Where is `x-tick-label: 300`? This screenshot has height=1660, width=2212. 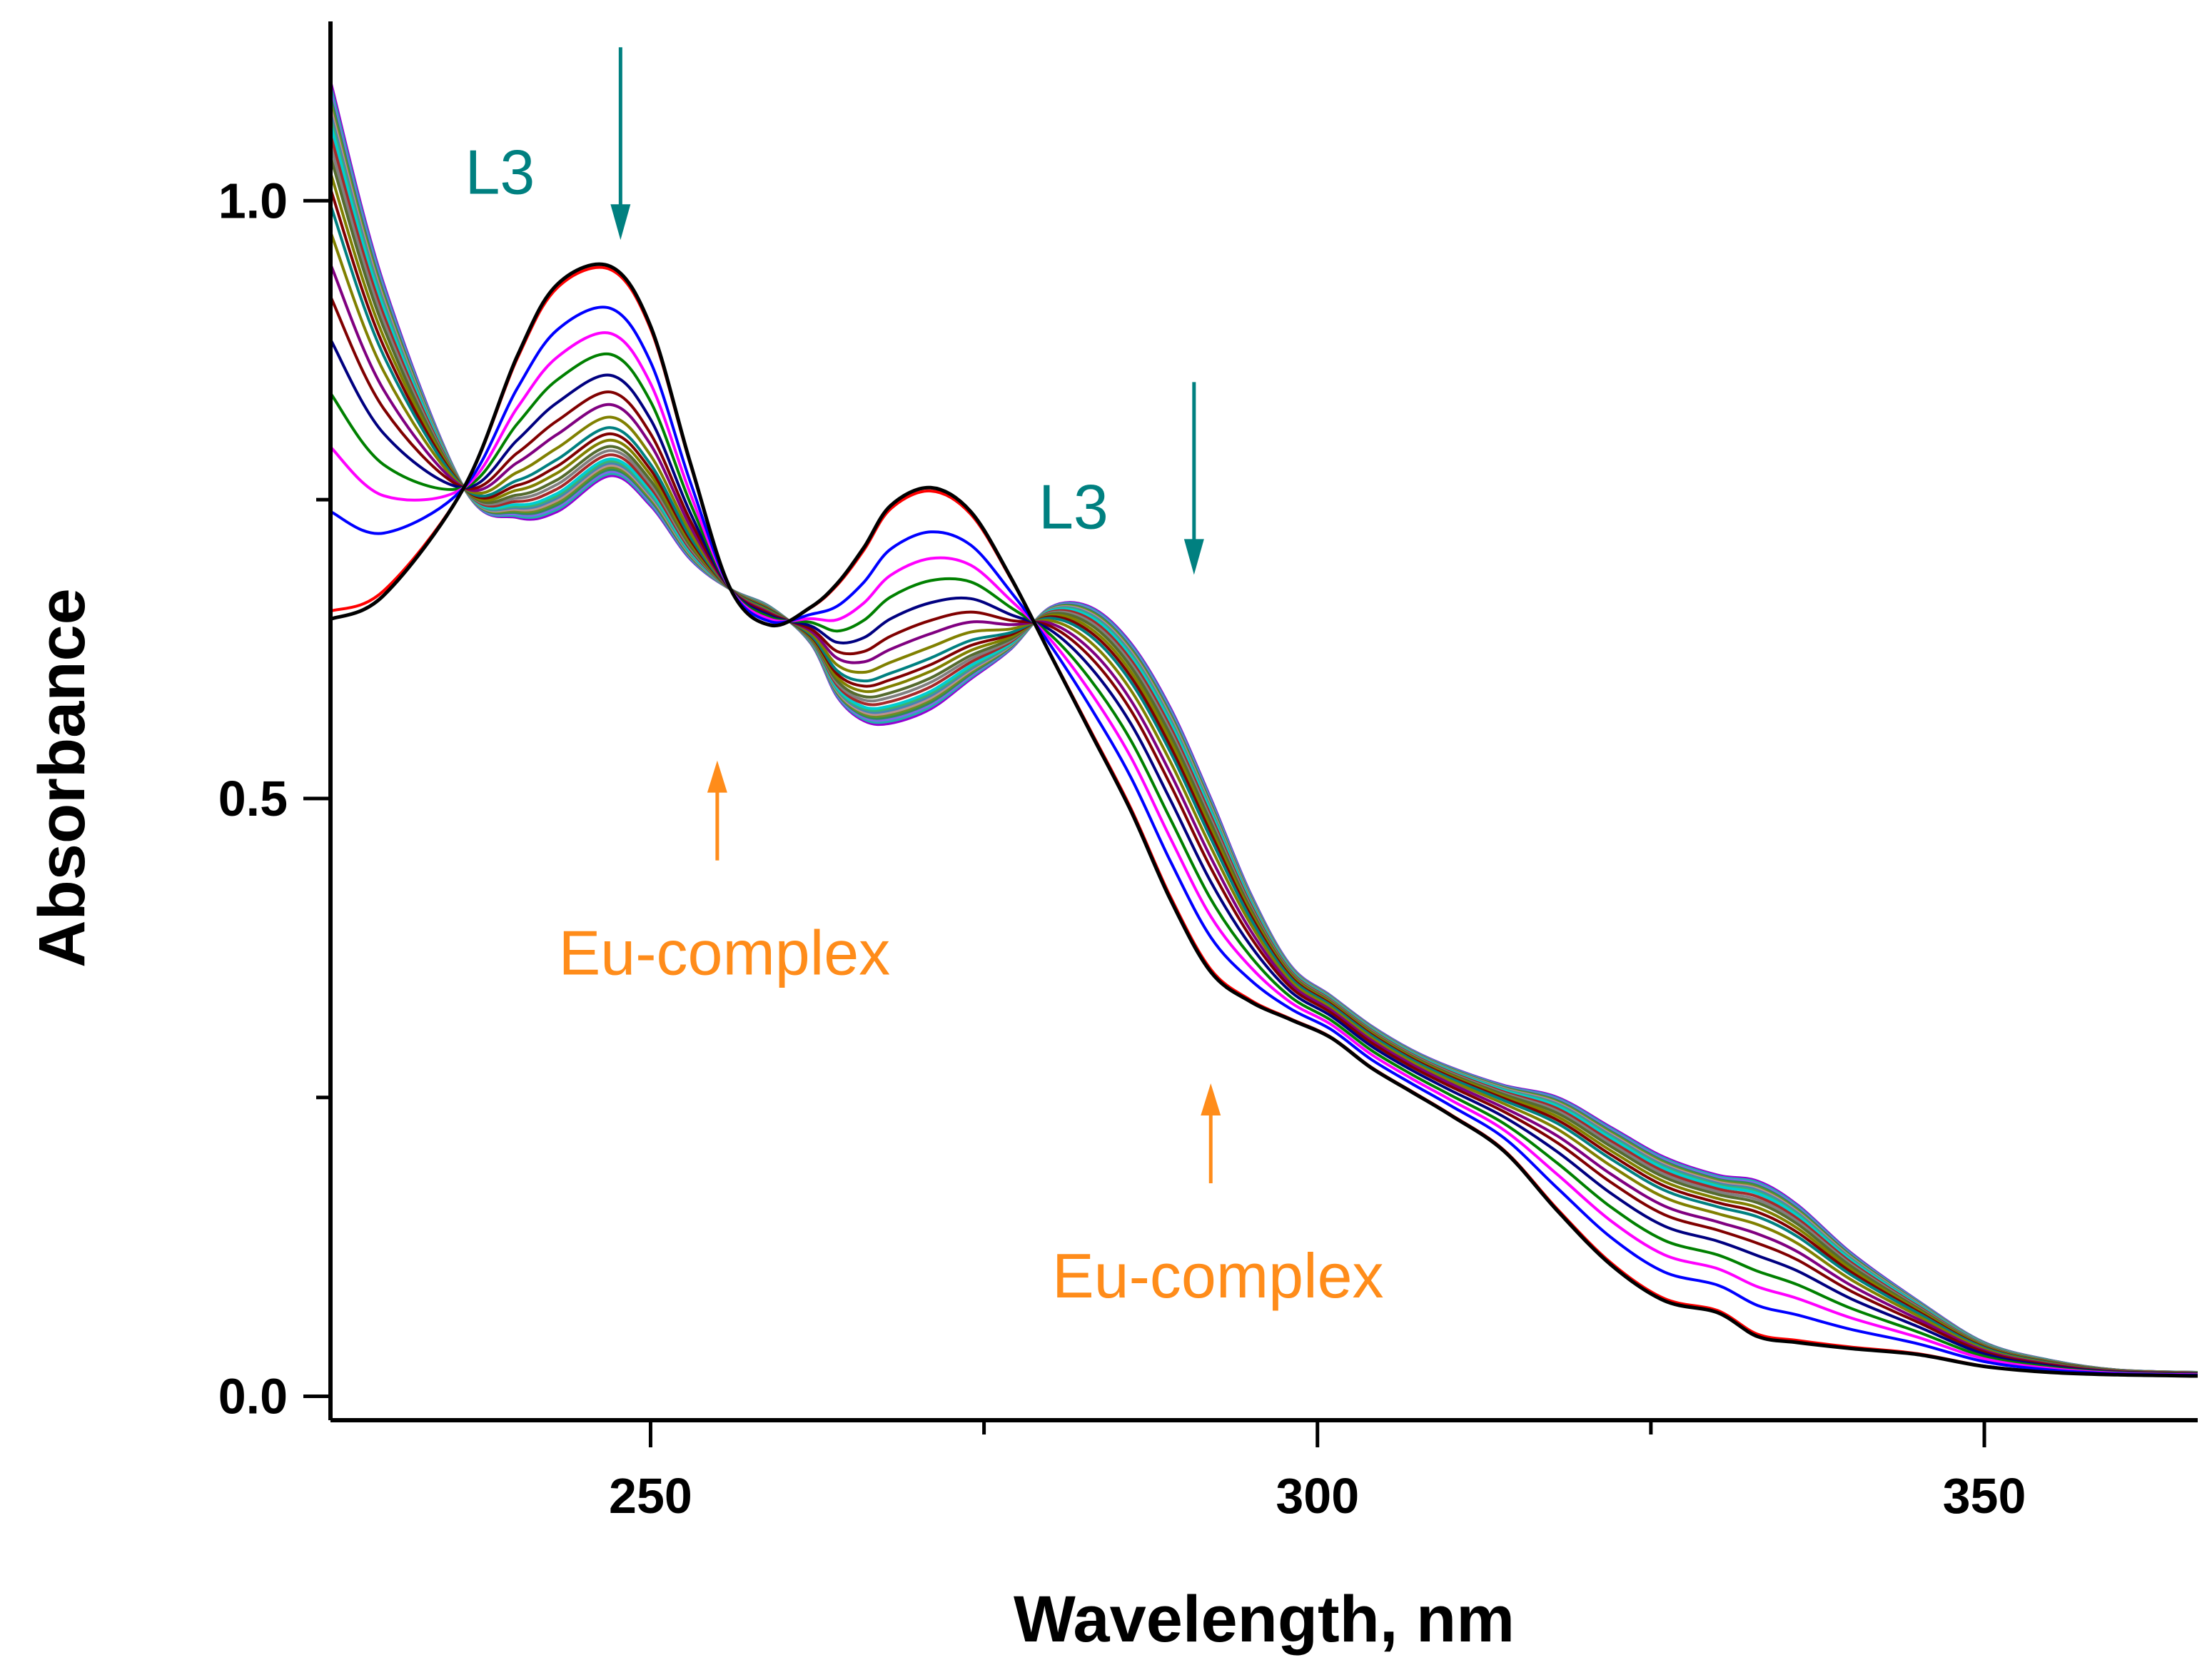
x-tick-label: 300 is located at coordinates (1317, 1496).